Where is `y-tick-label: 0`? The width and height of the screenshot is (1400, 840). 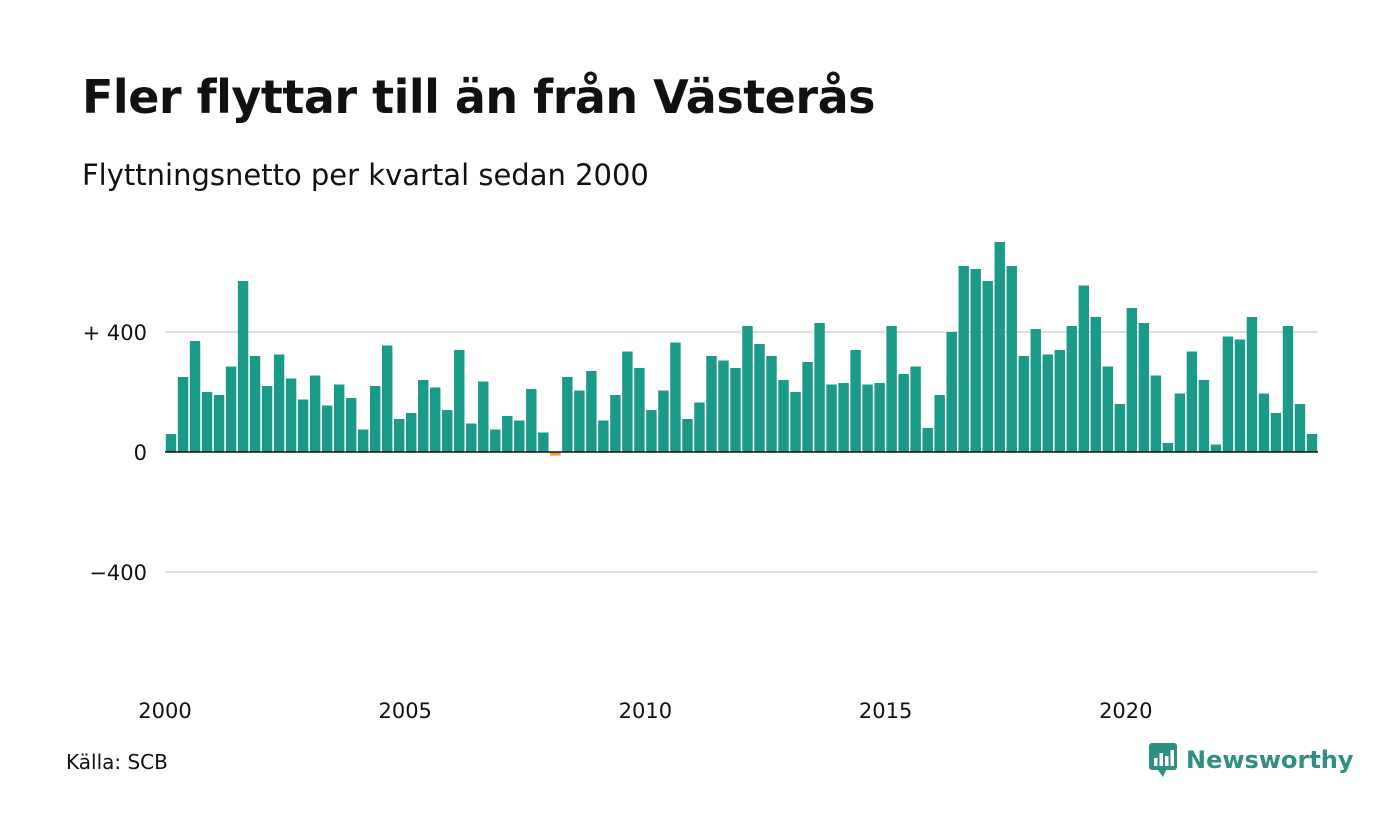
y-tick-label: 0 is located at coordinates (140, 453).